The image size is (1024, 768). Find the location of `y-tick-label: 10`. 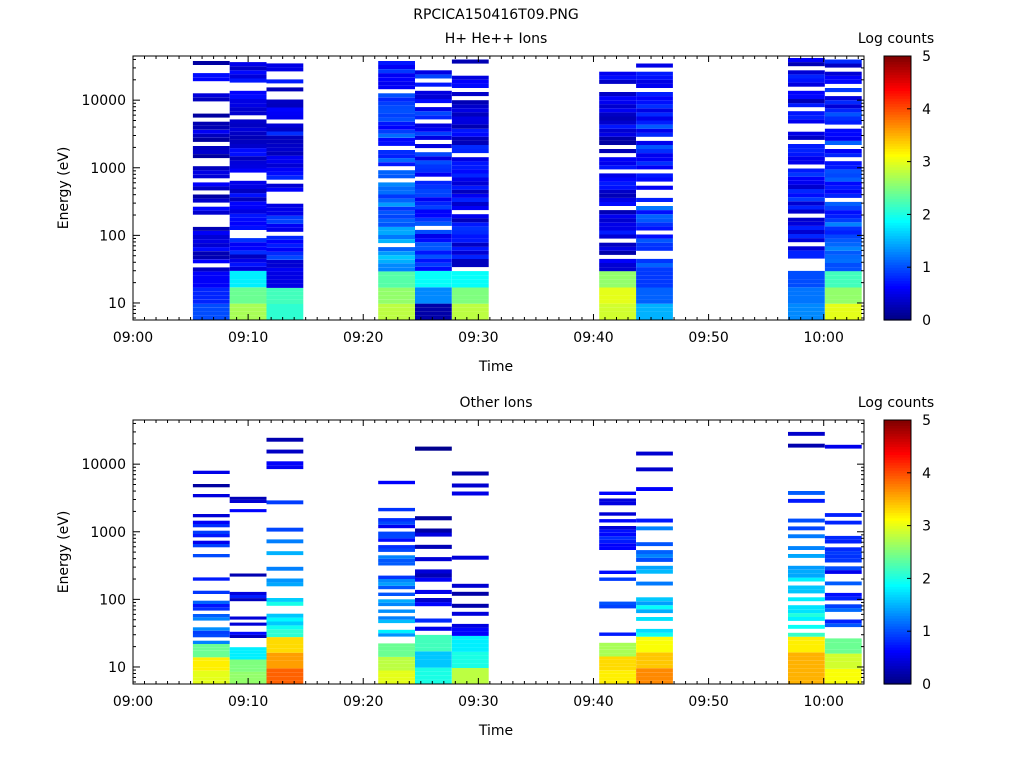

y-tick-label: 10 is located at coordinates (117, 668).